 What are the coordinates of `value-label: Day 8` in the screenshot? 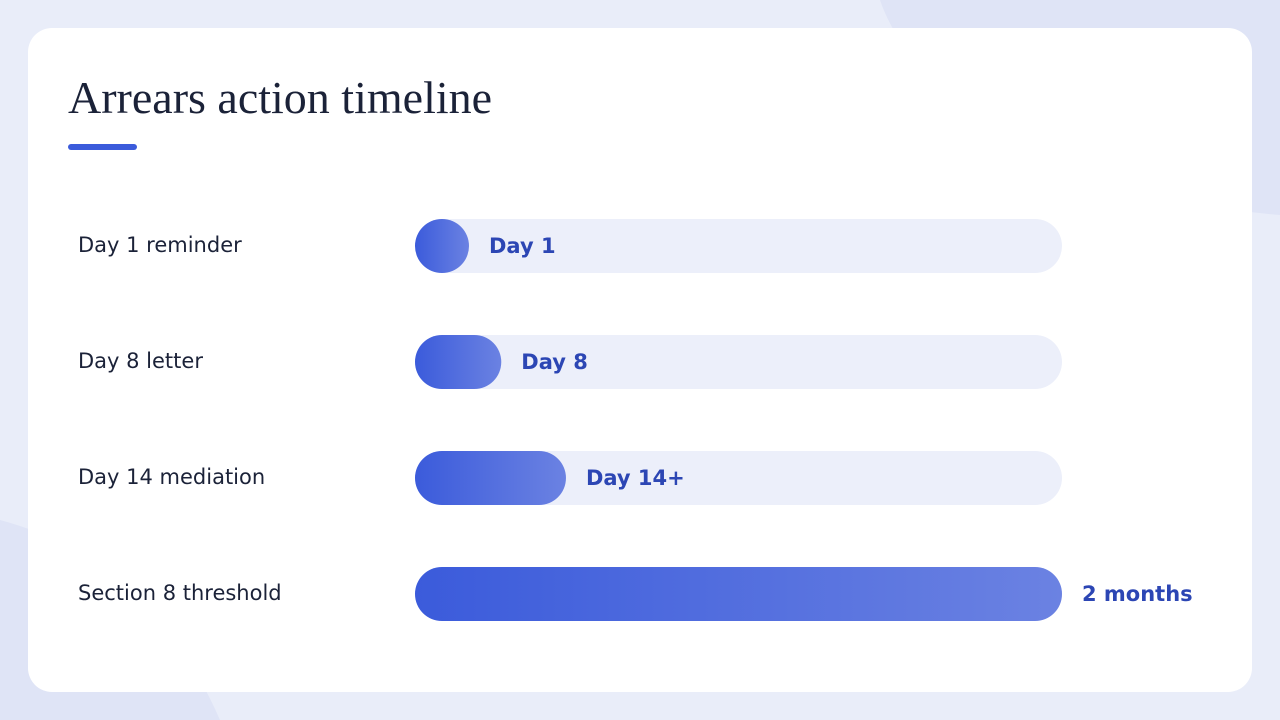 It's located at (554, 362).